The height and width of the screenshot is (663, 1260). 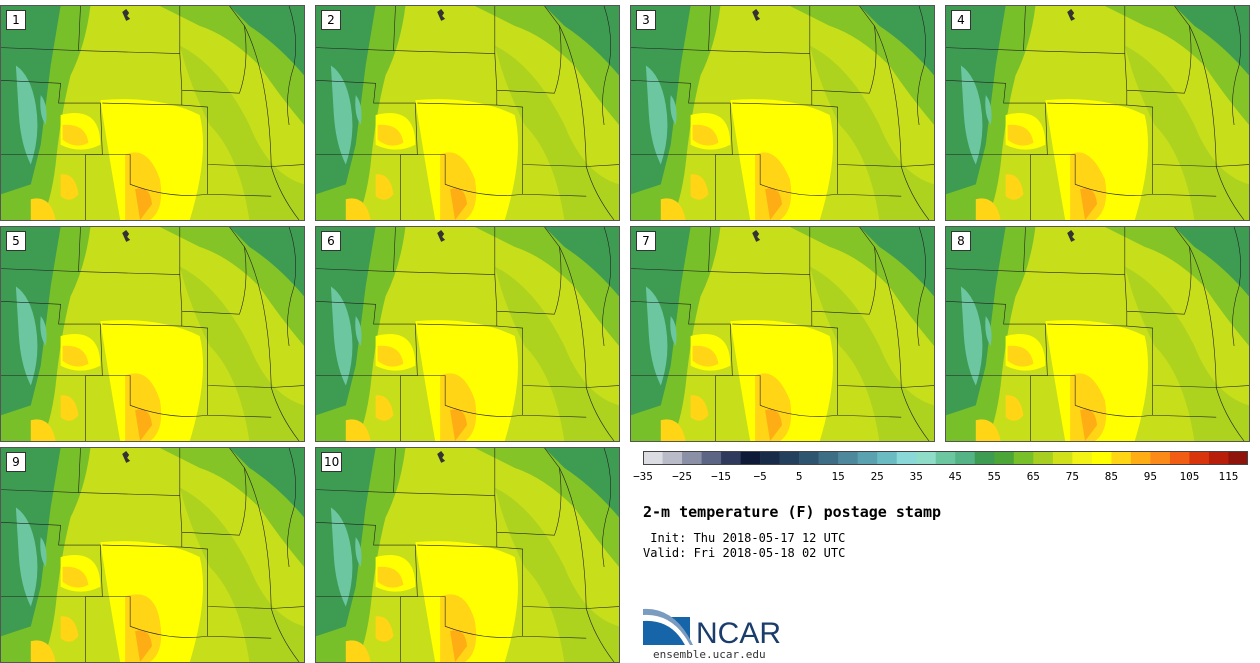 What do you see at coordinates (643, 476) in the screenshot?
I see `colorbar-tick-label: −35` at bounding box center [643, 476].